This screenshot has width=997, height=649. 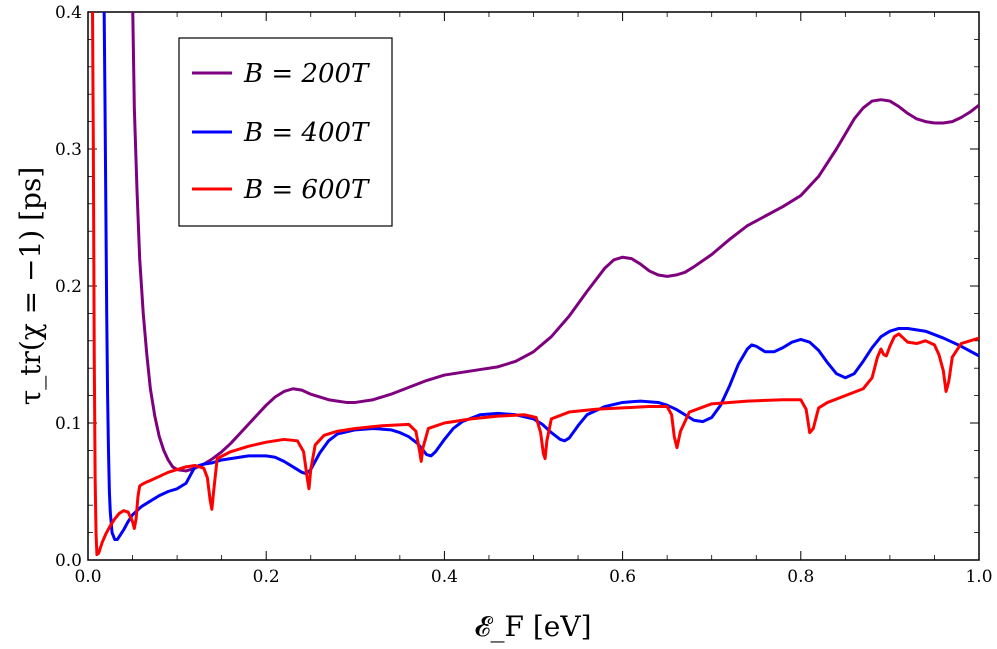 What do you see at coordinates (68, 424) in the screenshot?
I see `y-tick-label: 0.1` at bounding box center [68, 424].